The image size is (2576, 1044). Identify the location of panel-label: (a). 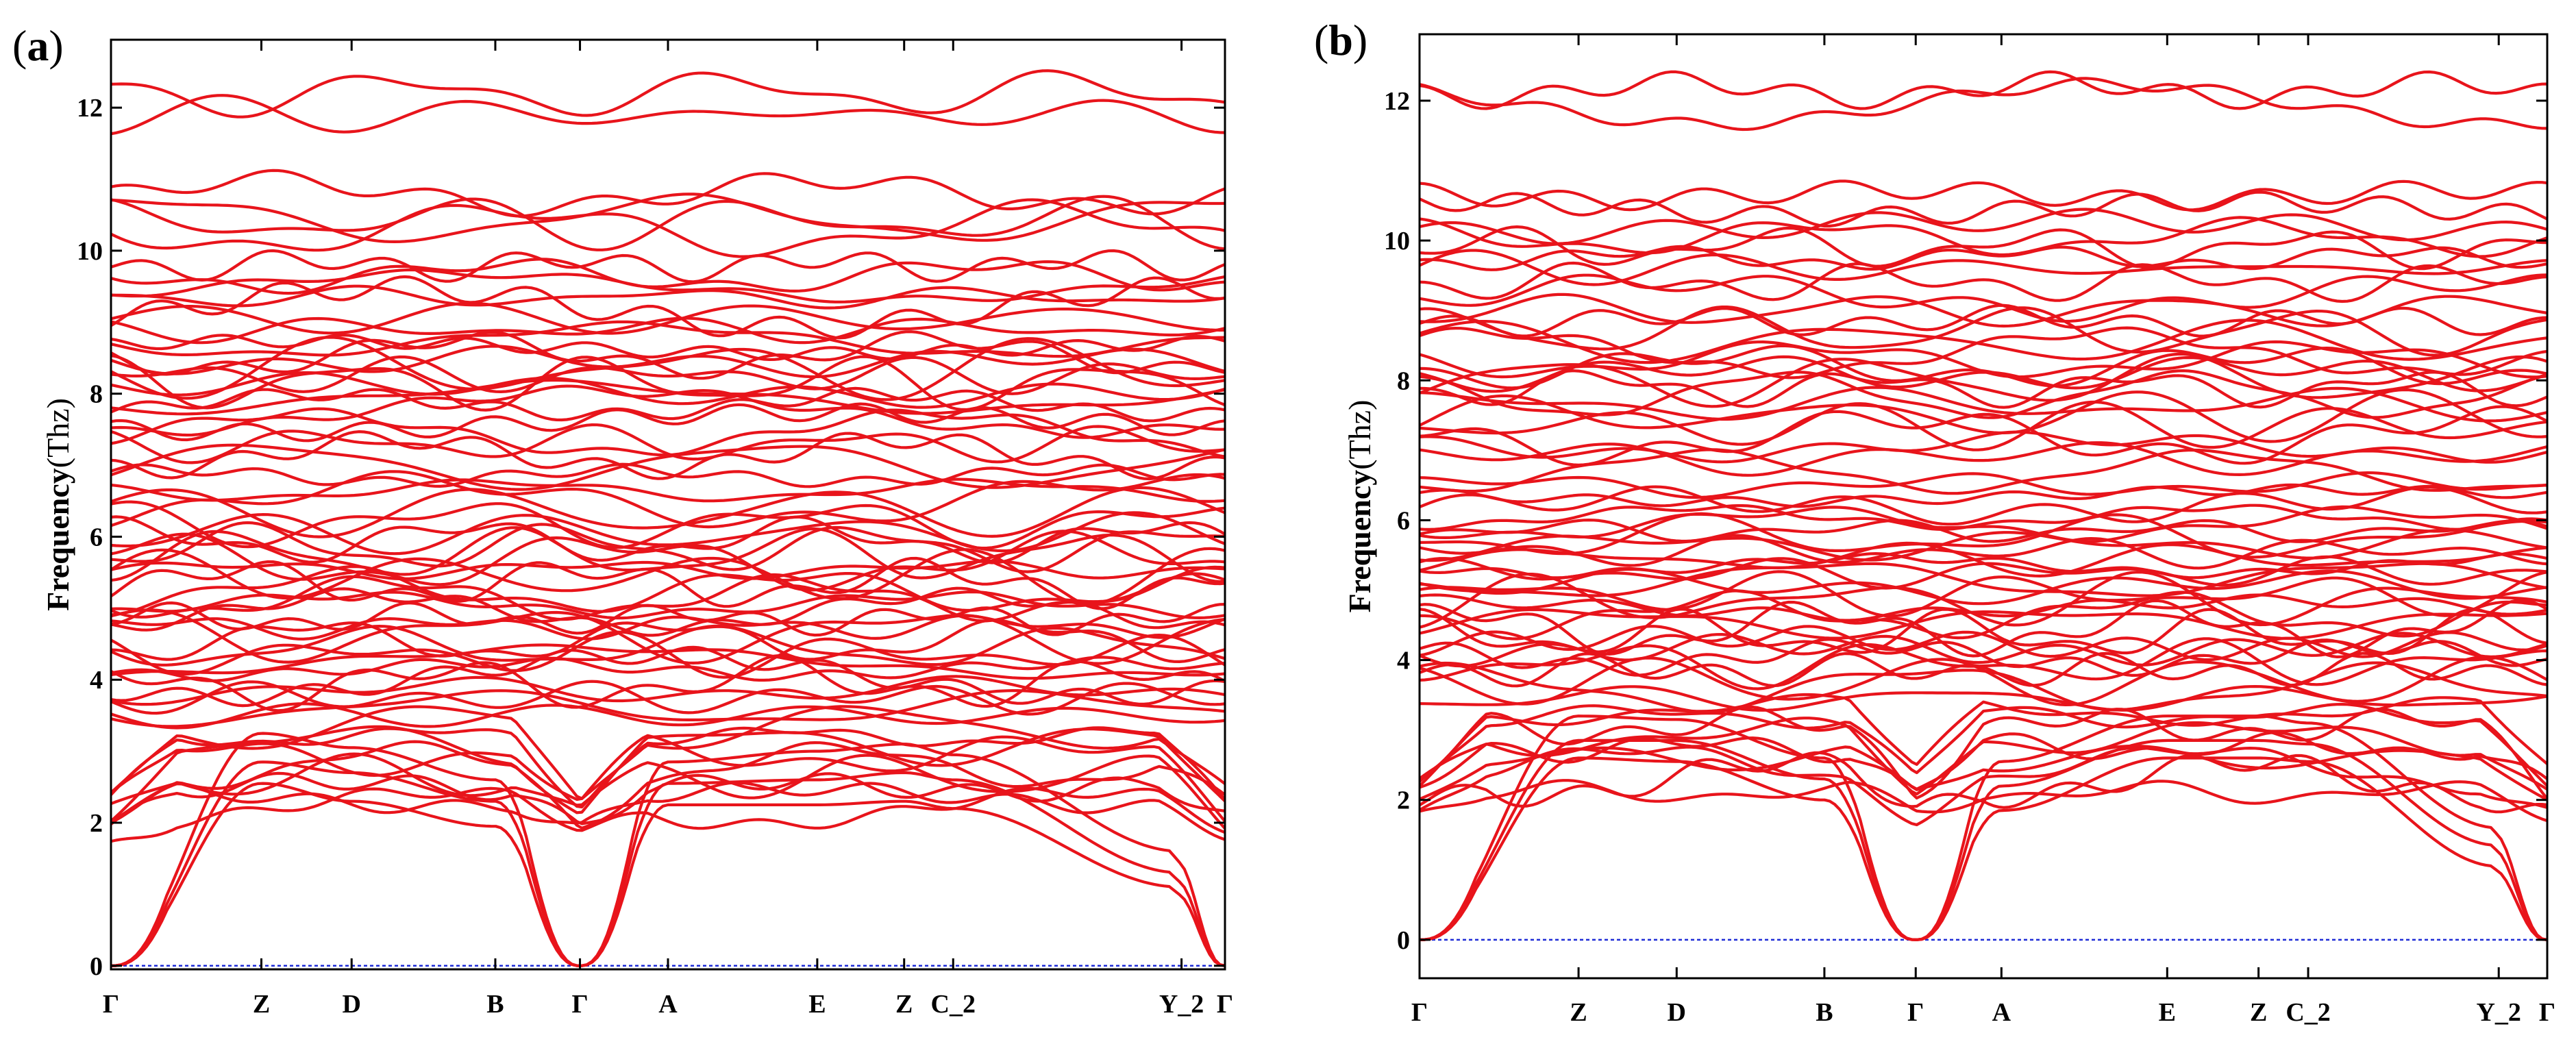
(38, 45).